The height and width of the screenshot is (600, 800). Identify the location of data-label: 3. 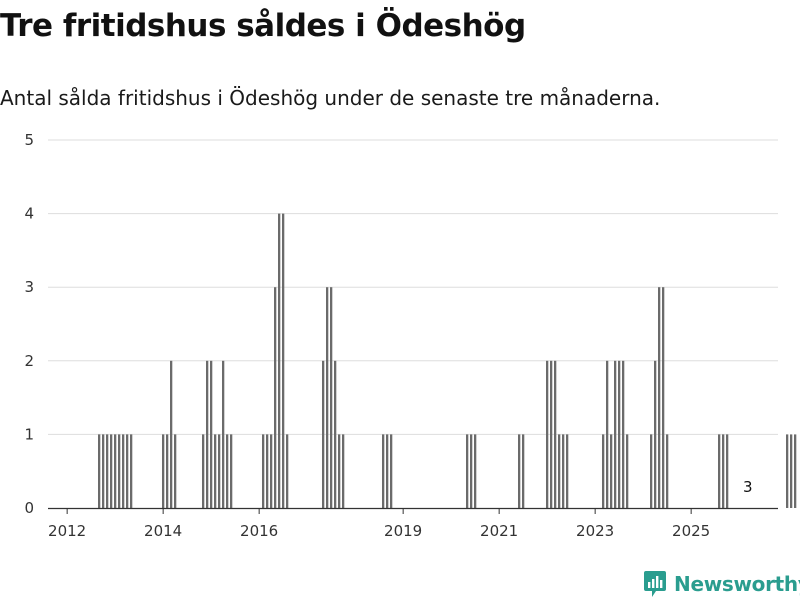
(748, 487).